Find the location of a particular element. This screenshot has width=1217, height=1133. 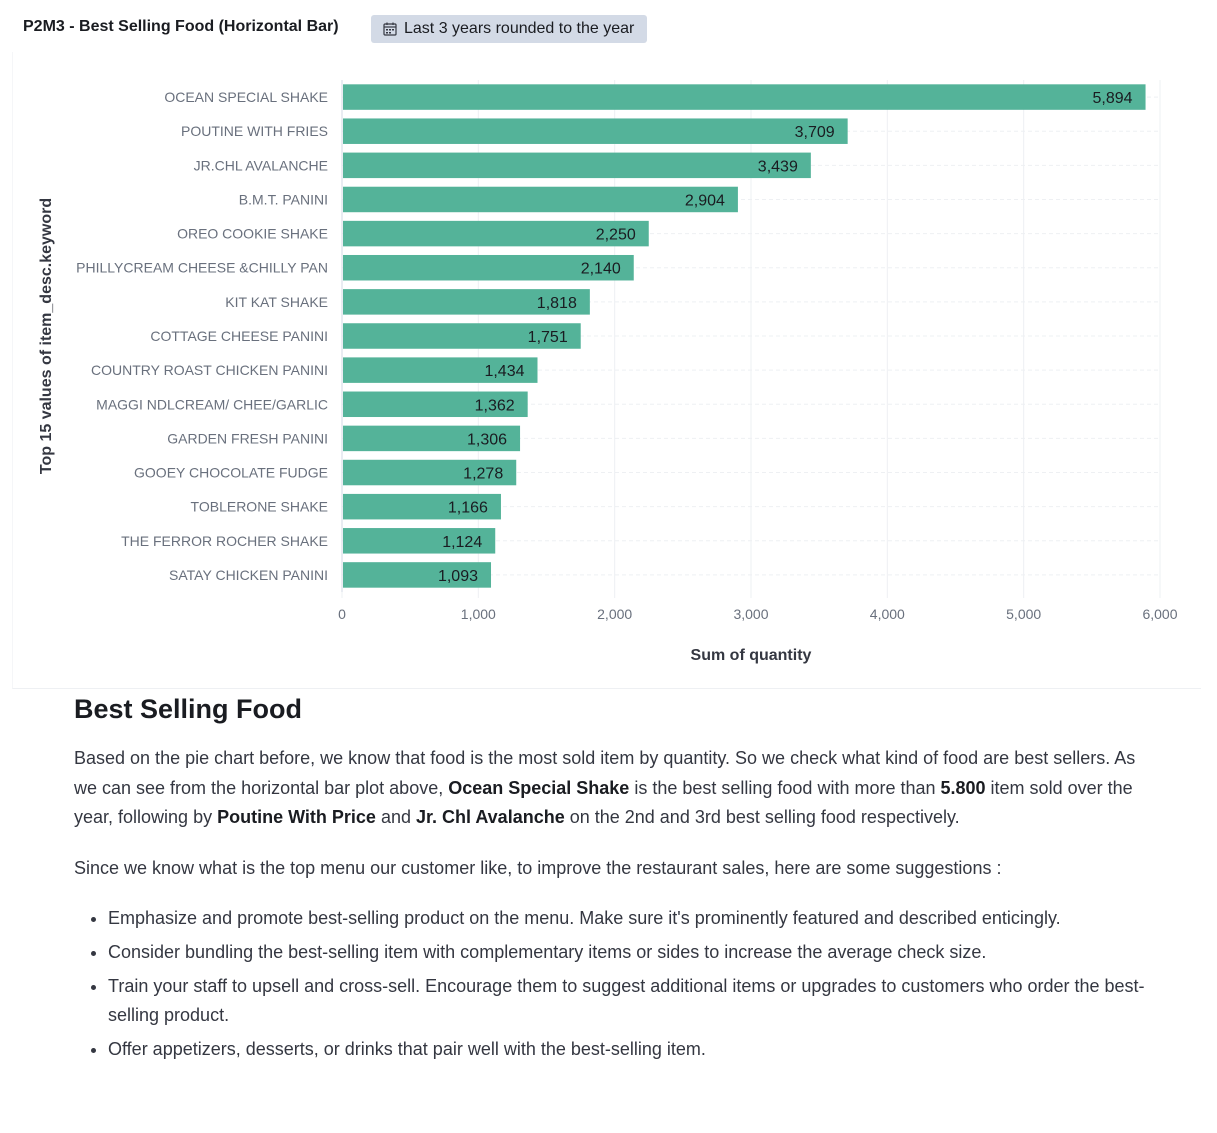

bold-quantity: 5.800 is located at coordinates (963, 787).